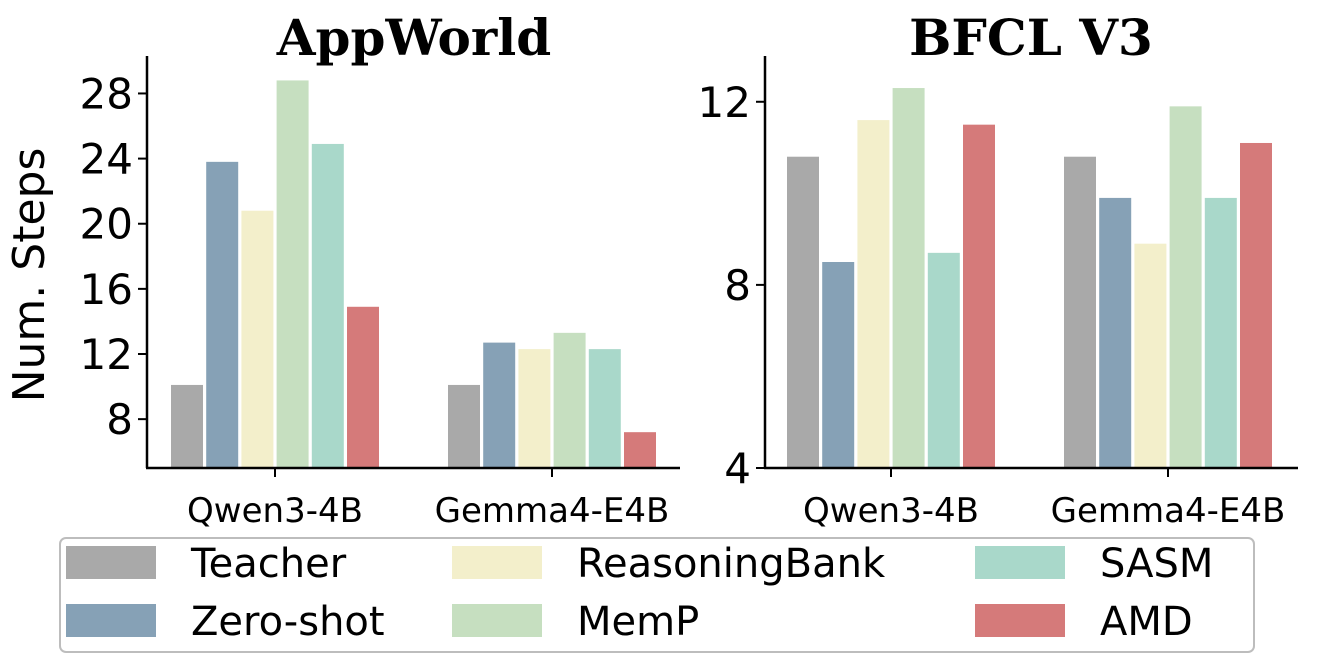 The image size is (1326, 660). Describe the element at coordinates (1146, 622) in the screenshot. I see `legend-label: AMD` at that location.